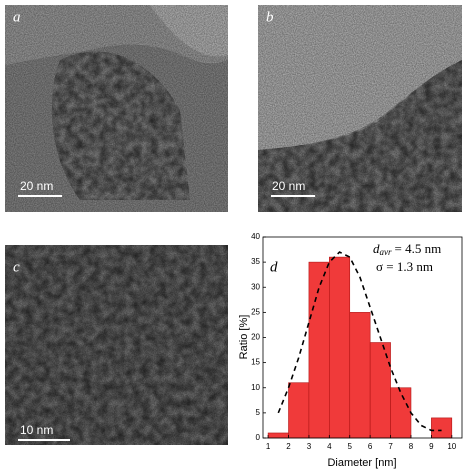  I want to click on y-tick-label: 35, so click(255, 261).